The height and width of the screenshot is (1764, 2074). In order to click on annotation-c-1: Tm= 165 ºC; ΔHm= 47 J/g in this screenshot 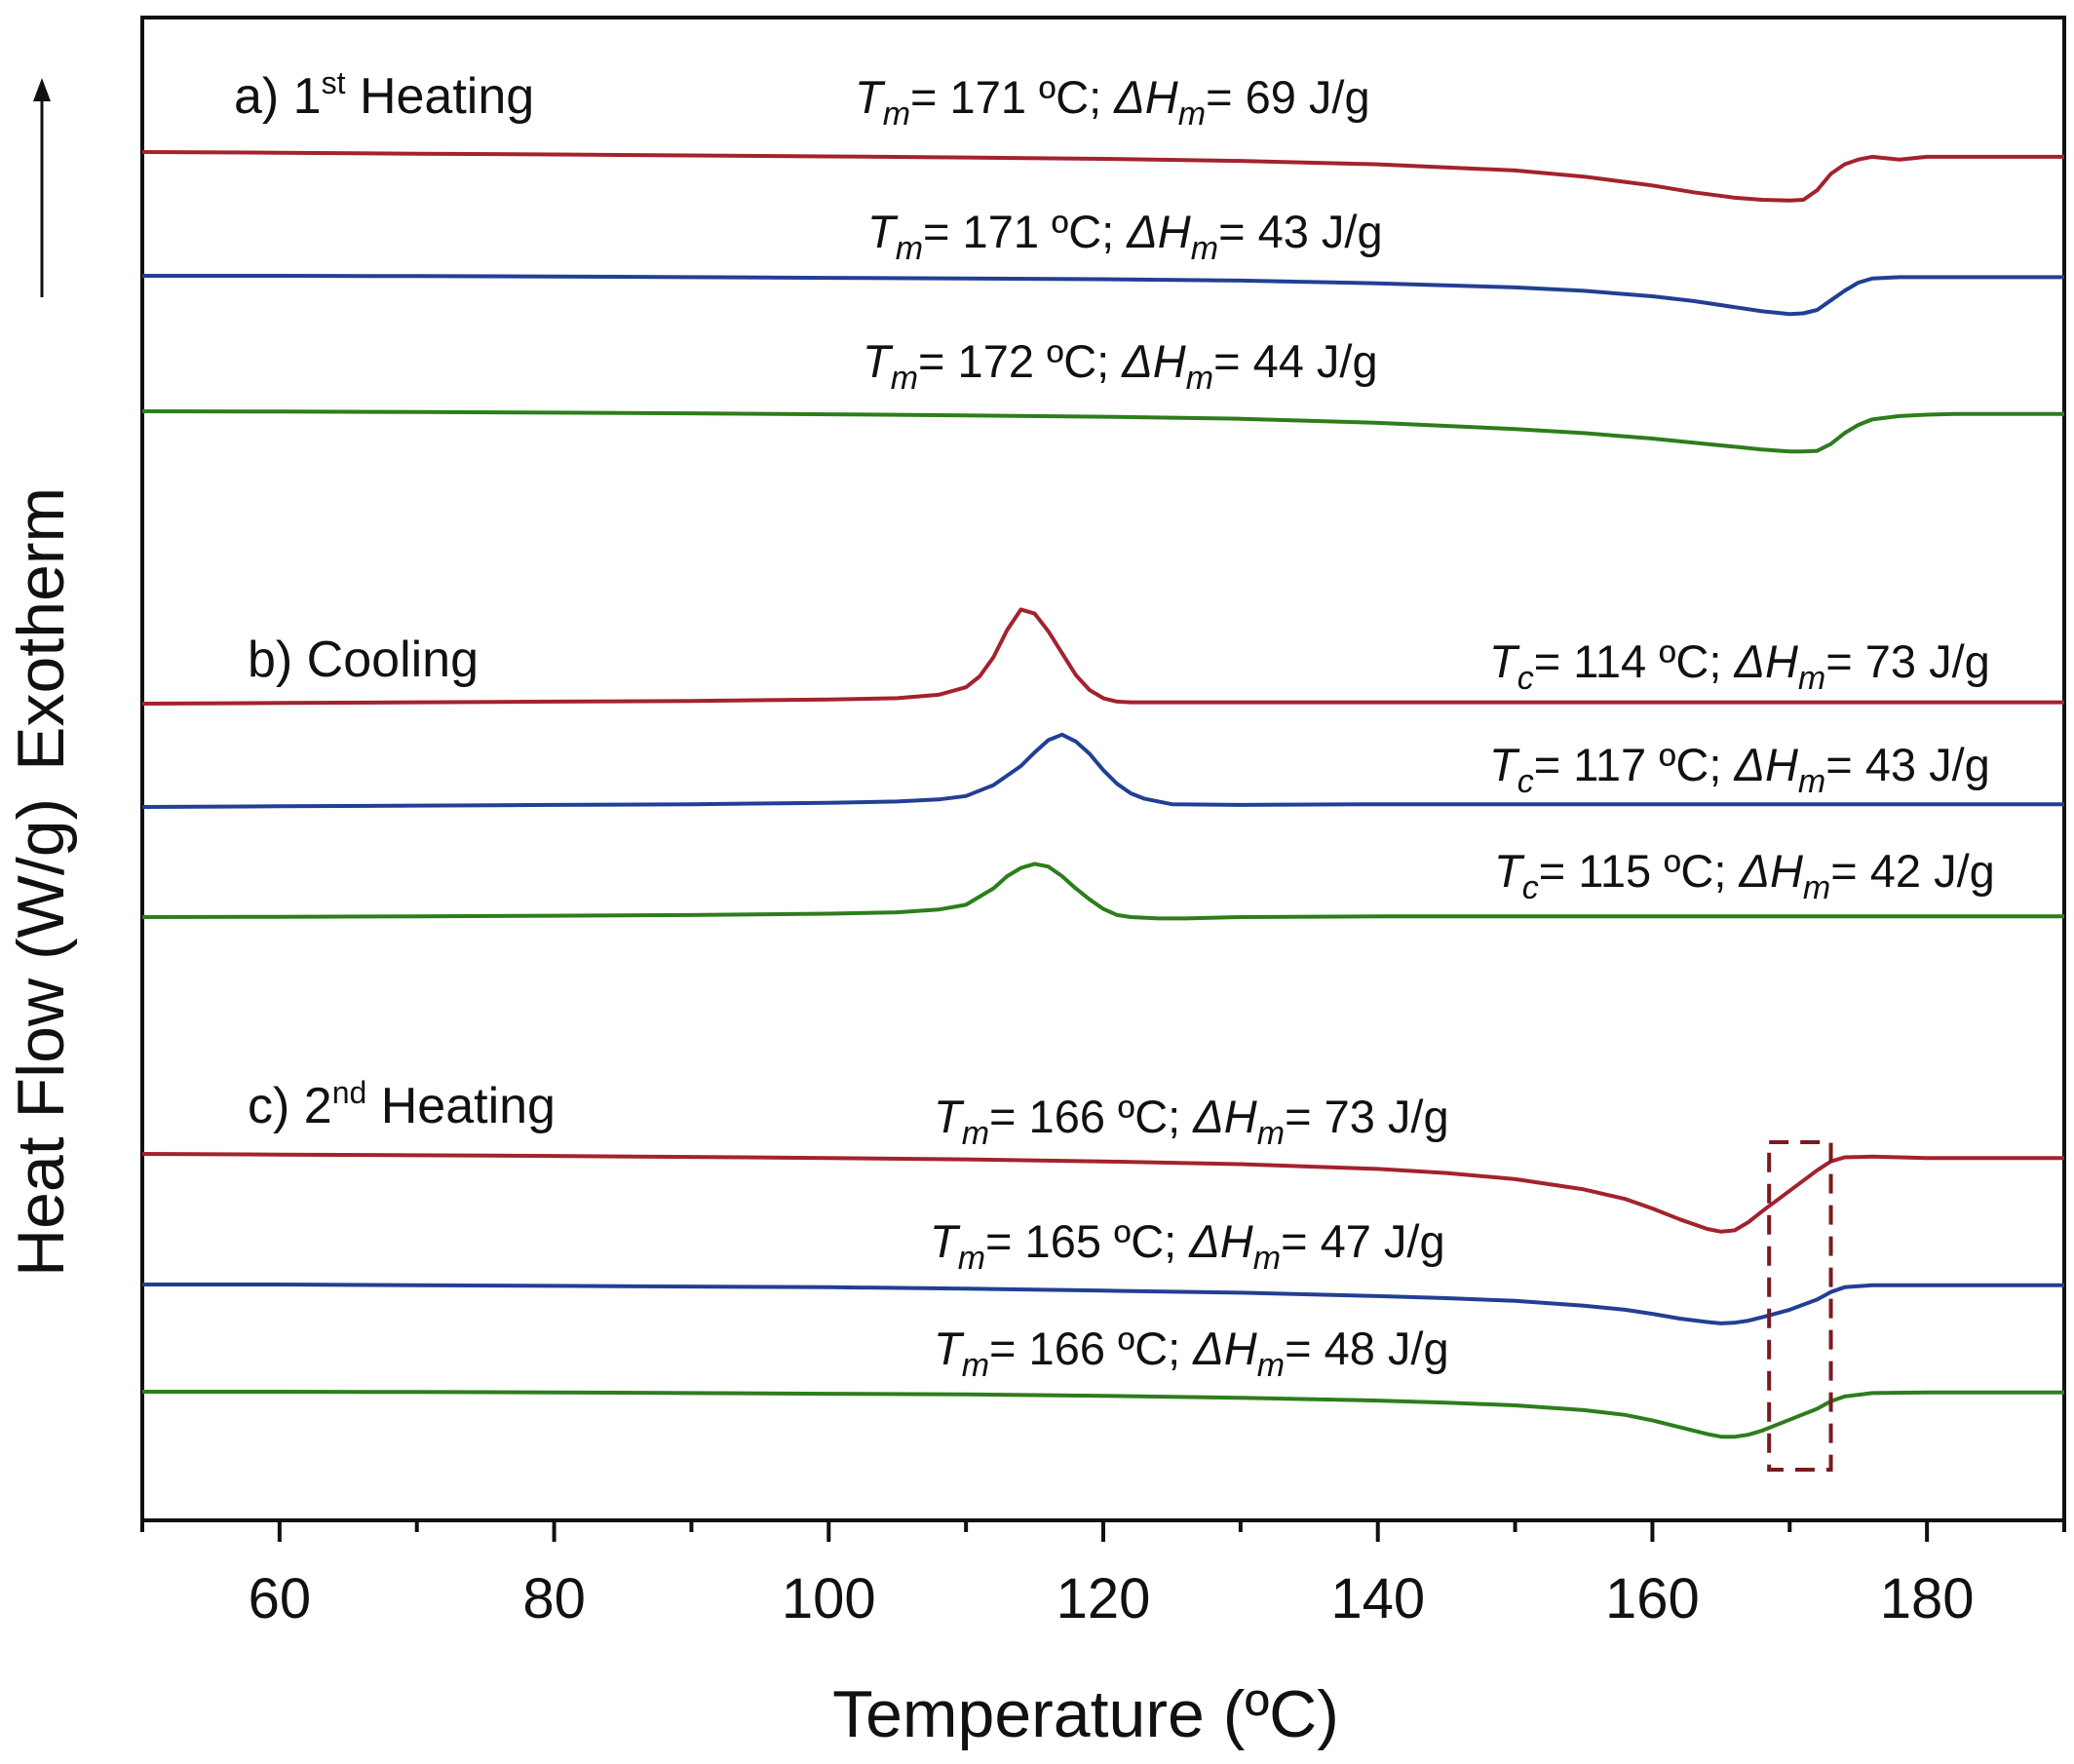, I will do `click(1187, 1246)`.